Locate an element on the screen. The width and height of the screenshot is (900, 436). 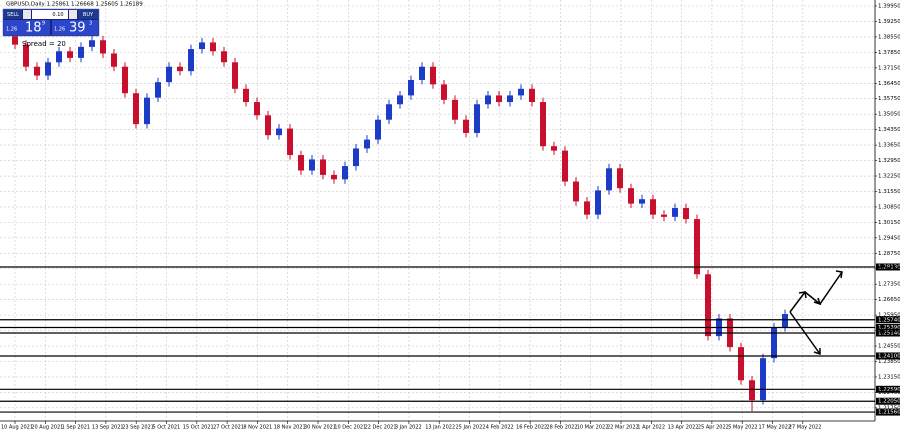
level-label: 1.25140 is located at coordinates (889, 334).